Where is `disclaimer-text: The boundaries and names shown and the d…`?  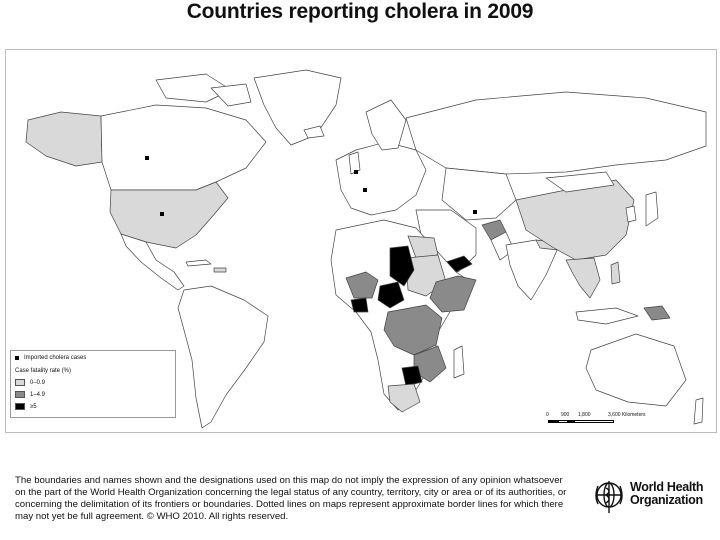
disclaimer-text: The boundaries and names shown and the d… is located at coordinates (291, 499).